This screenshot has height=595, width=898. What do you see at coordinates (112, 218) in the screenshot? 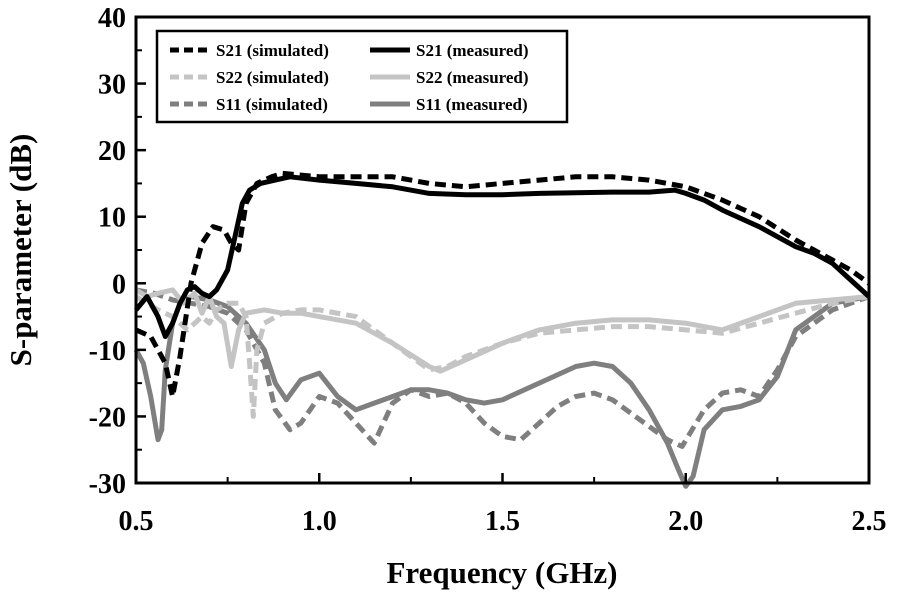
I see `y-tick-label: 10` at bounding box center [112, 218].